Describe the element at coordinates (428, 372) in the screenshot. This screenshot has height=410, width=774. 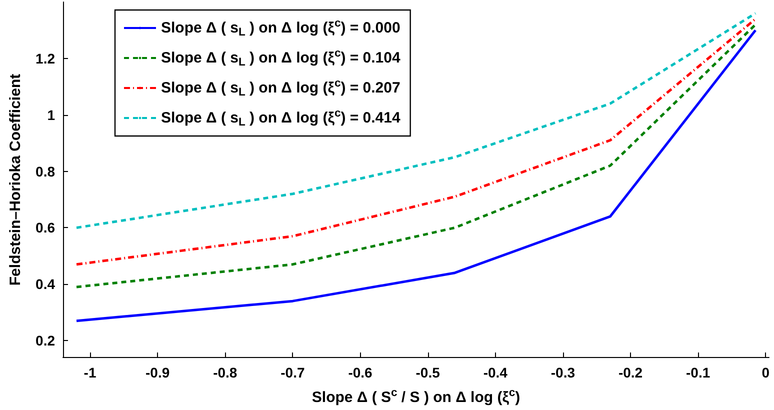
I see `x-tick-label: -0.5` at that location.